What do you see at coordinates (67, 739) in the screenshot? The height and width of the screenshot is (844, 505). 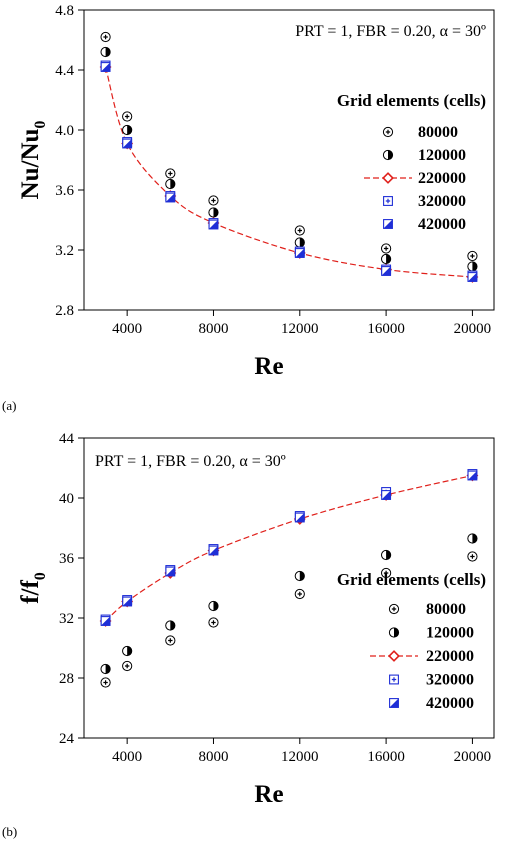 I see `y-tick-label: 24` at bounding box center [67, 739].